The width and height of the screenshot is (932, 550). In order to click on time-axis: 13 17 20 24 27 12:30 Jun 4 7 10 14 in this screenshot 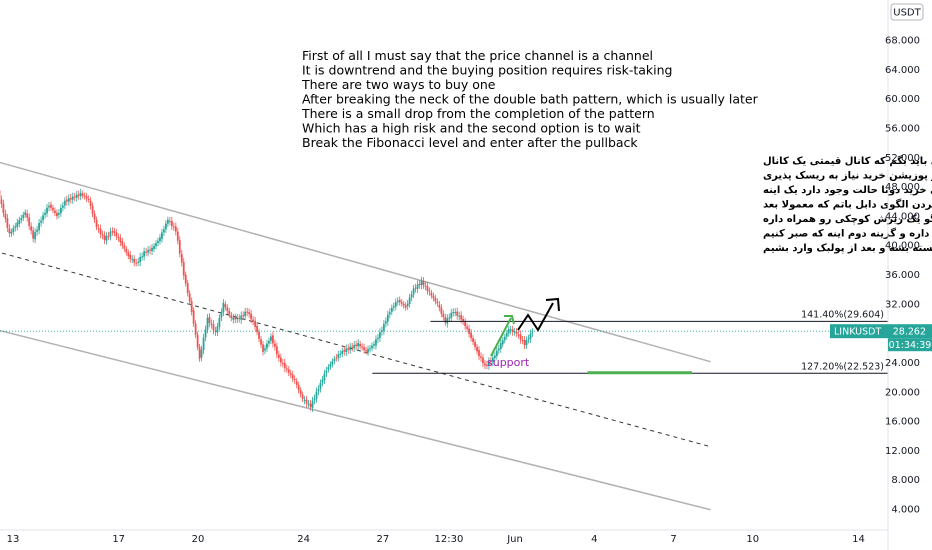, I will do `click(444, 537)`.